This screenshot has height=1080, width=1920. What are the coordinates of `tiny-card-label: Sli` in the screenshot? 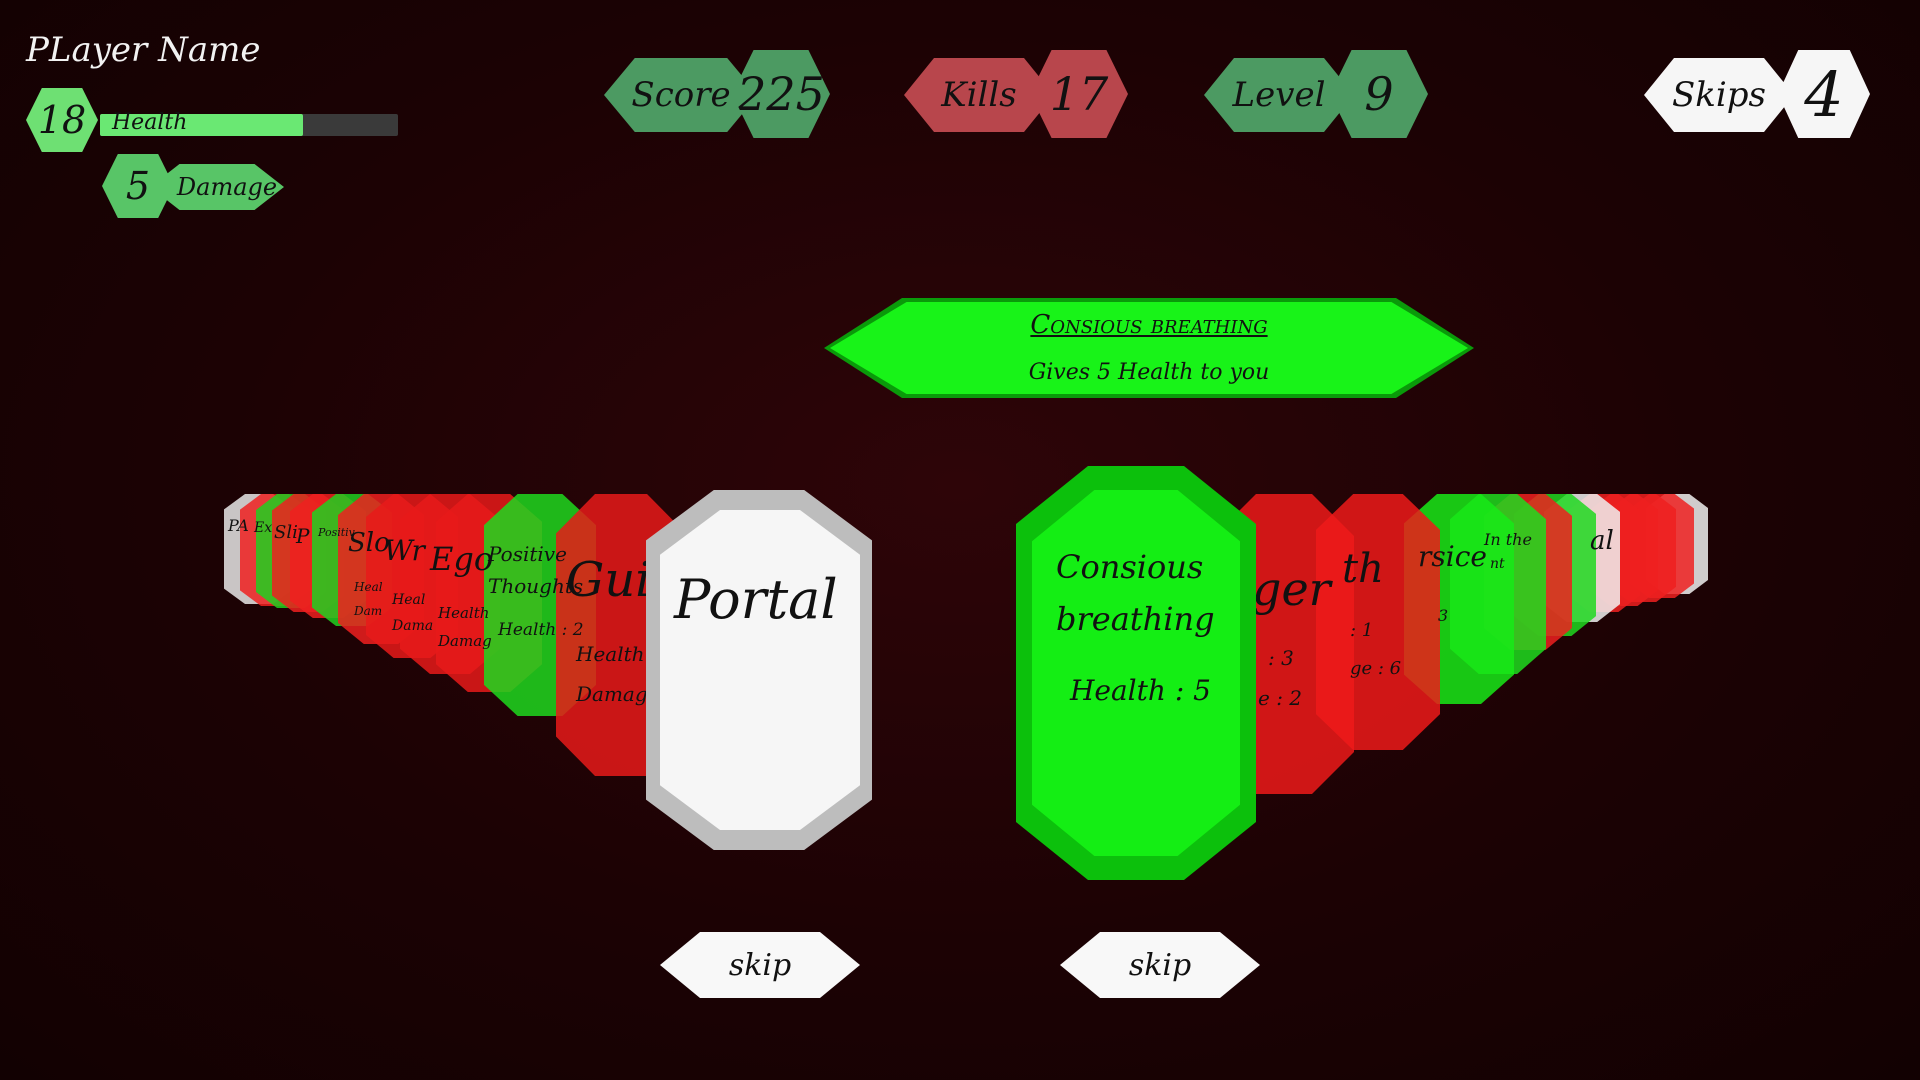 It's located at (286, 532).